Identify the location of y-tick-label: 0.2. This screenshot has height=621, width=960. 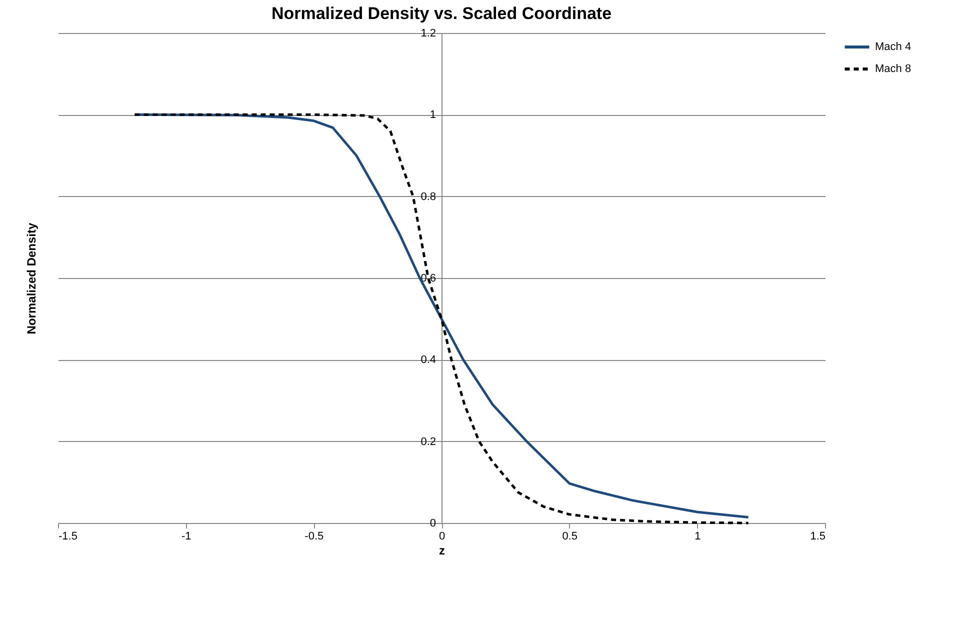
(428, 442).